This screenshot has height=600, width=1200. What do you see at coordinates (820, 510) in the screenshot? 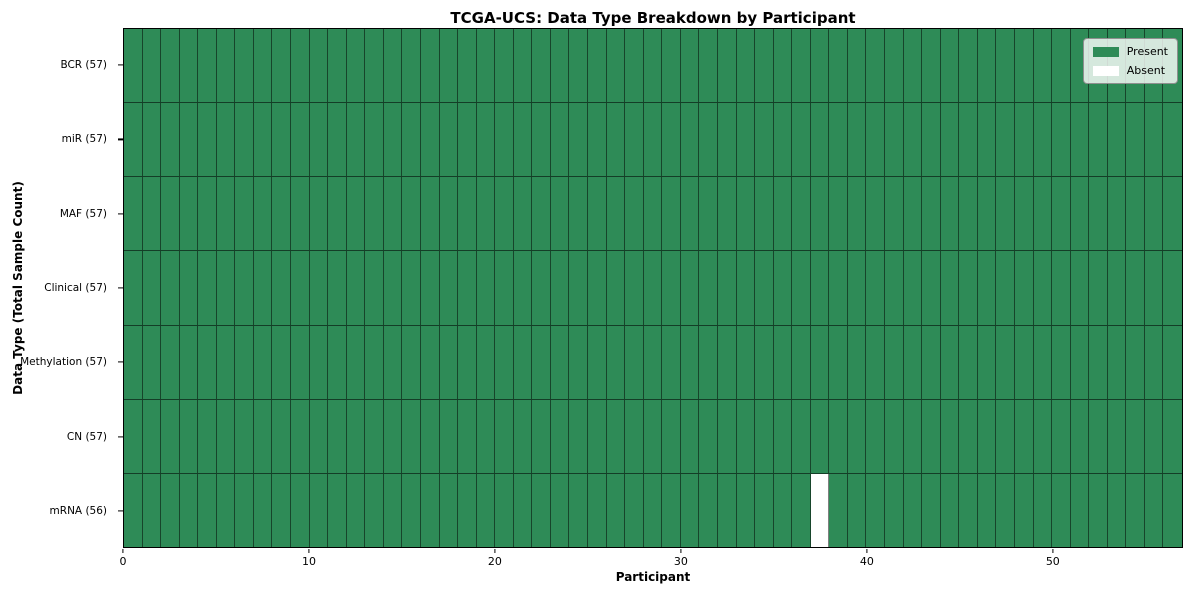
I see `heatmap-cell-absent` at bounding box center [820, 510].